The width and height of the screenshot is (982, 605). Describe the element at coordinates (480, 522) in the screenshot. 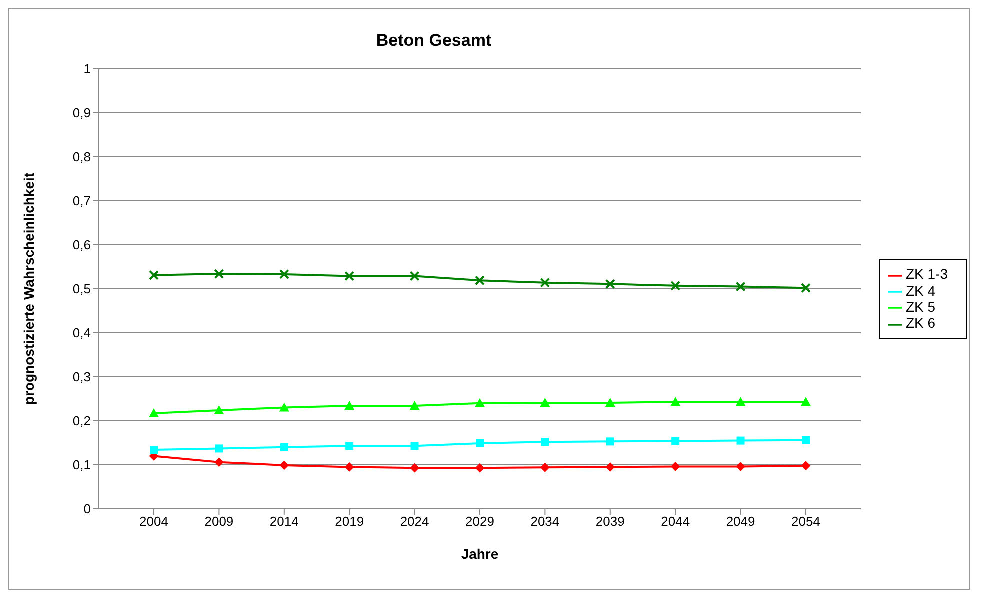

I see `x-tick-label: 2029` at that location.